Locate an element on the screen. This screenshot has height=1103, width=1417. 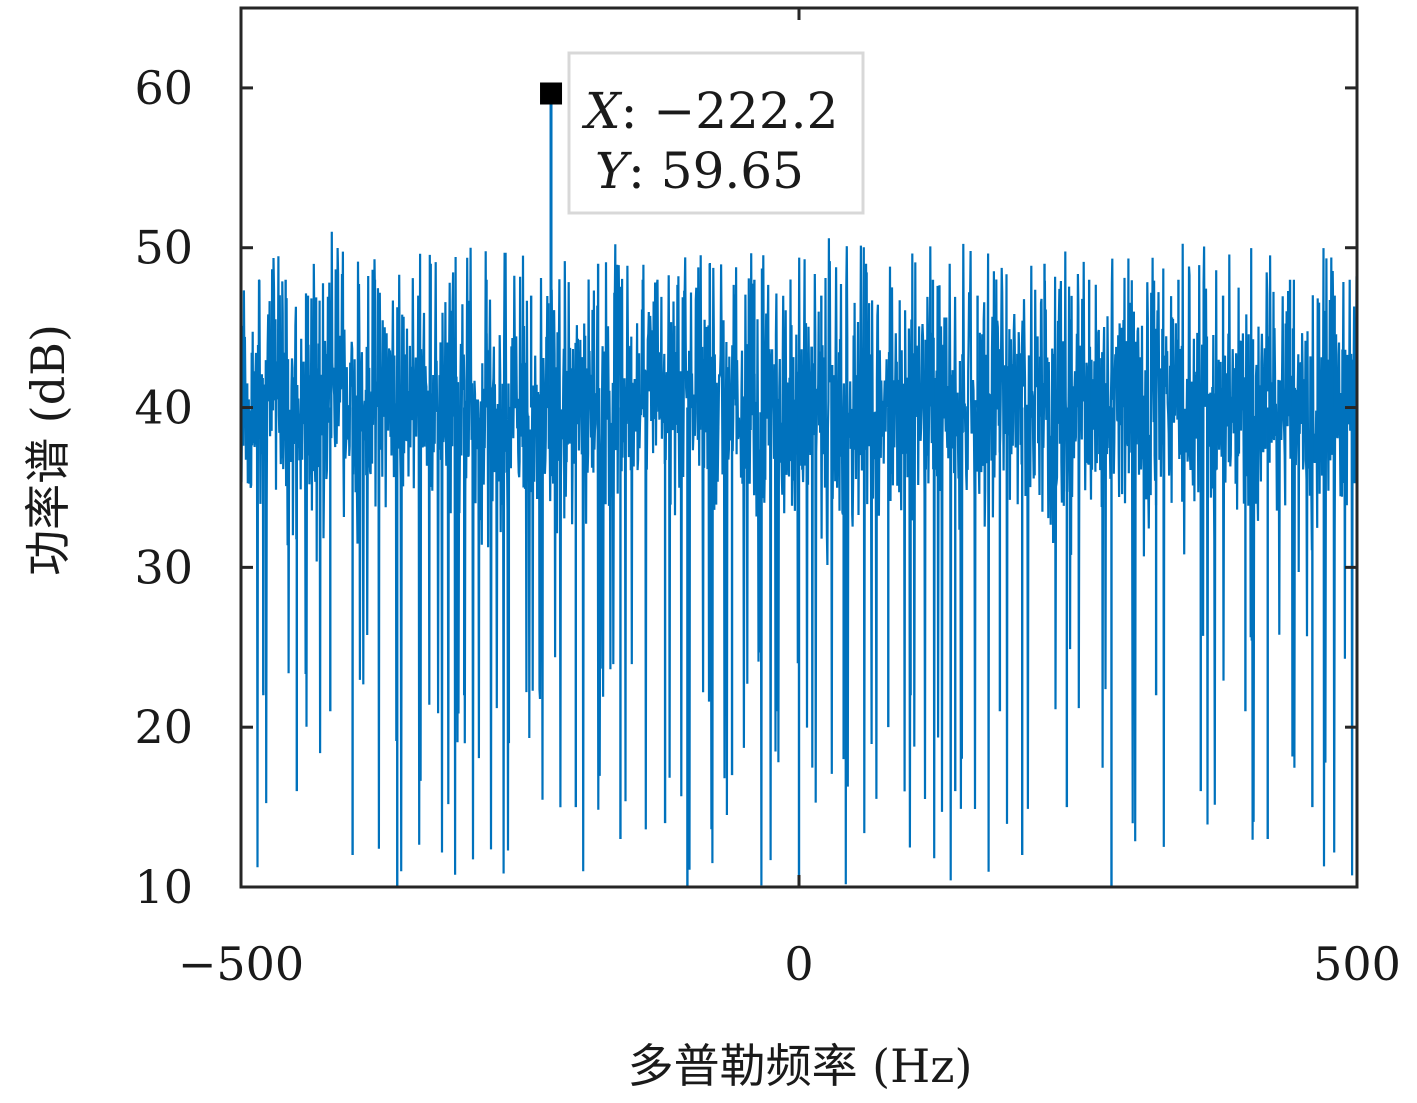
datatip-x-key: X is located at coordinates (602, 111).